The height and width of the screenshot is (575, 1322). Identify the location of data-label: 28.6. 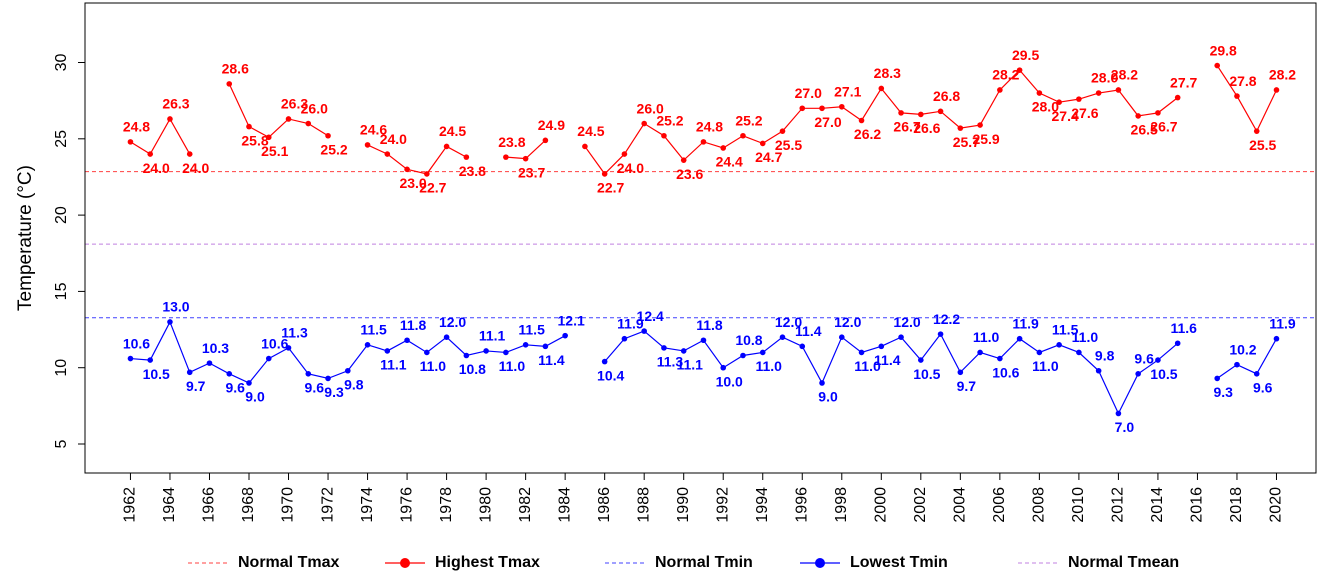
(235, 69).